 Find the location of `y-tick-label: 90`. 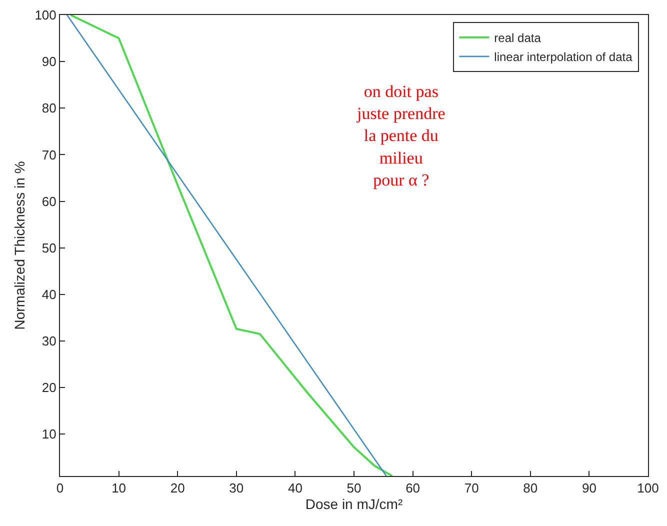

y-tick-label: 90 is located at coordinates (49, 62).